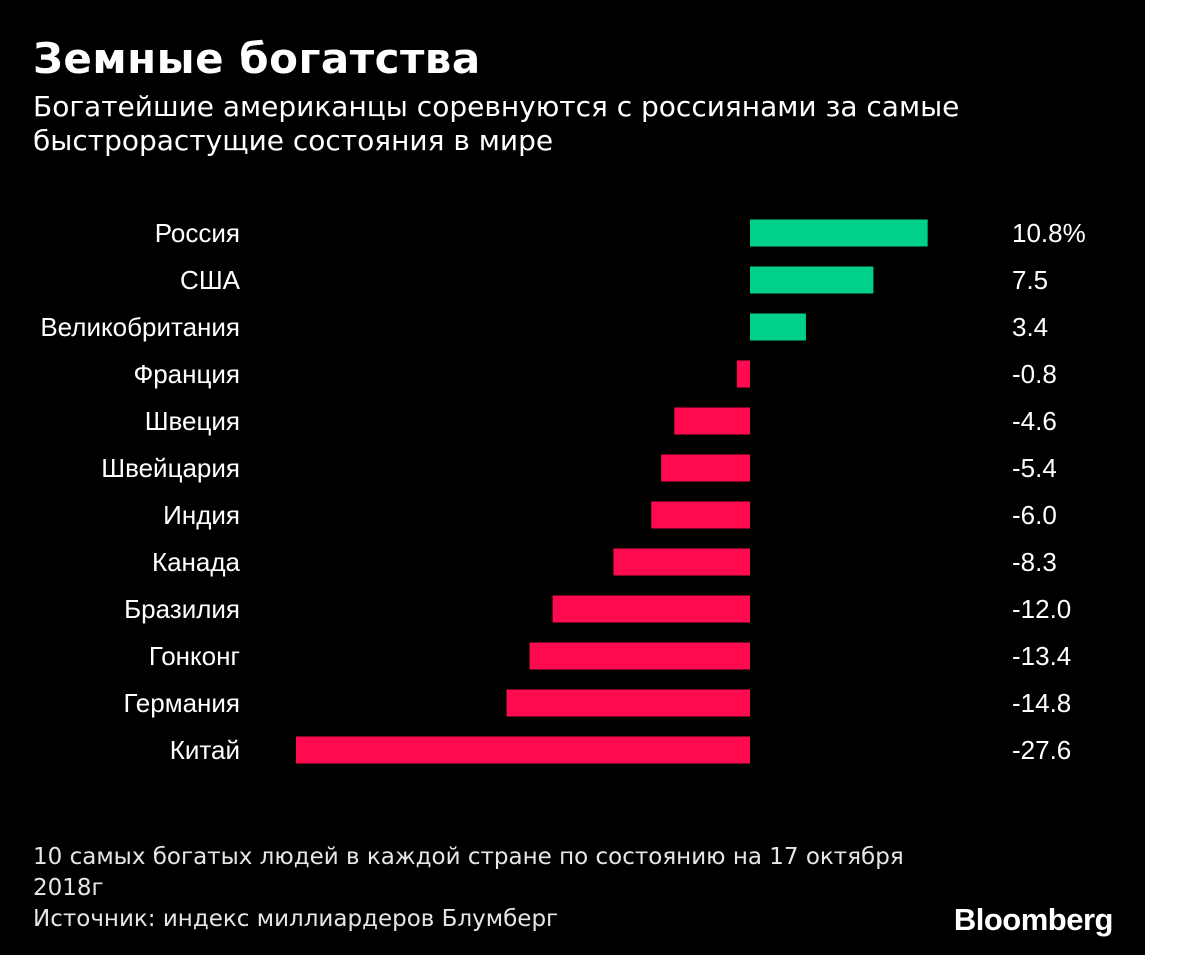 This screenshot has height=955, width=1200. What do you see at coordinates (186, 374) in the screenshot?
I see `category-label: Франция` at bounding box center [186, 374].